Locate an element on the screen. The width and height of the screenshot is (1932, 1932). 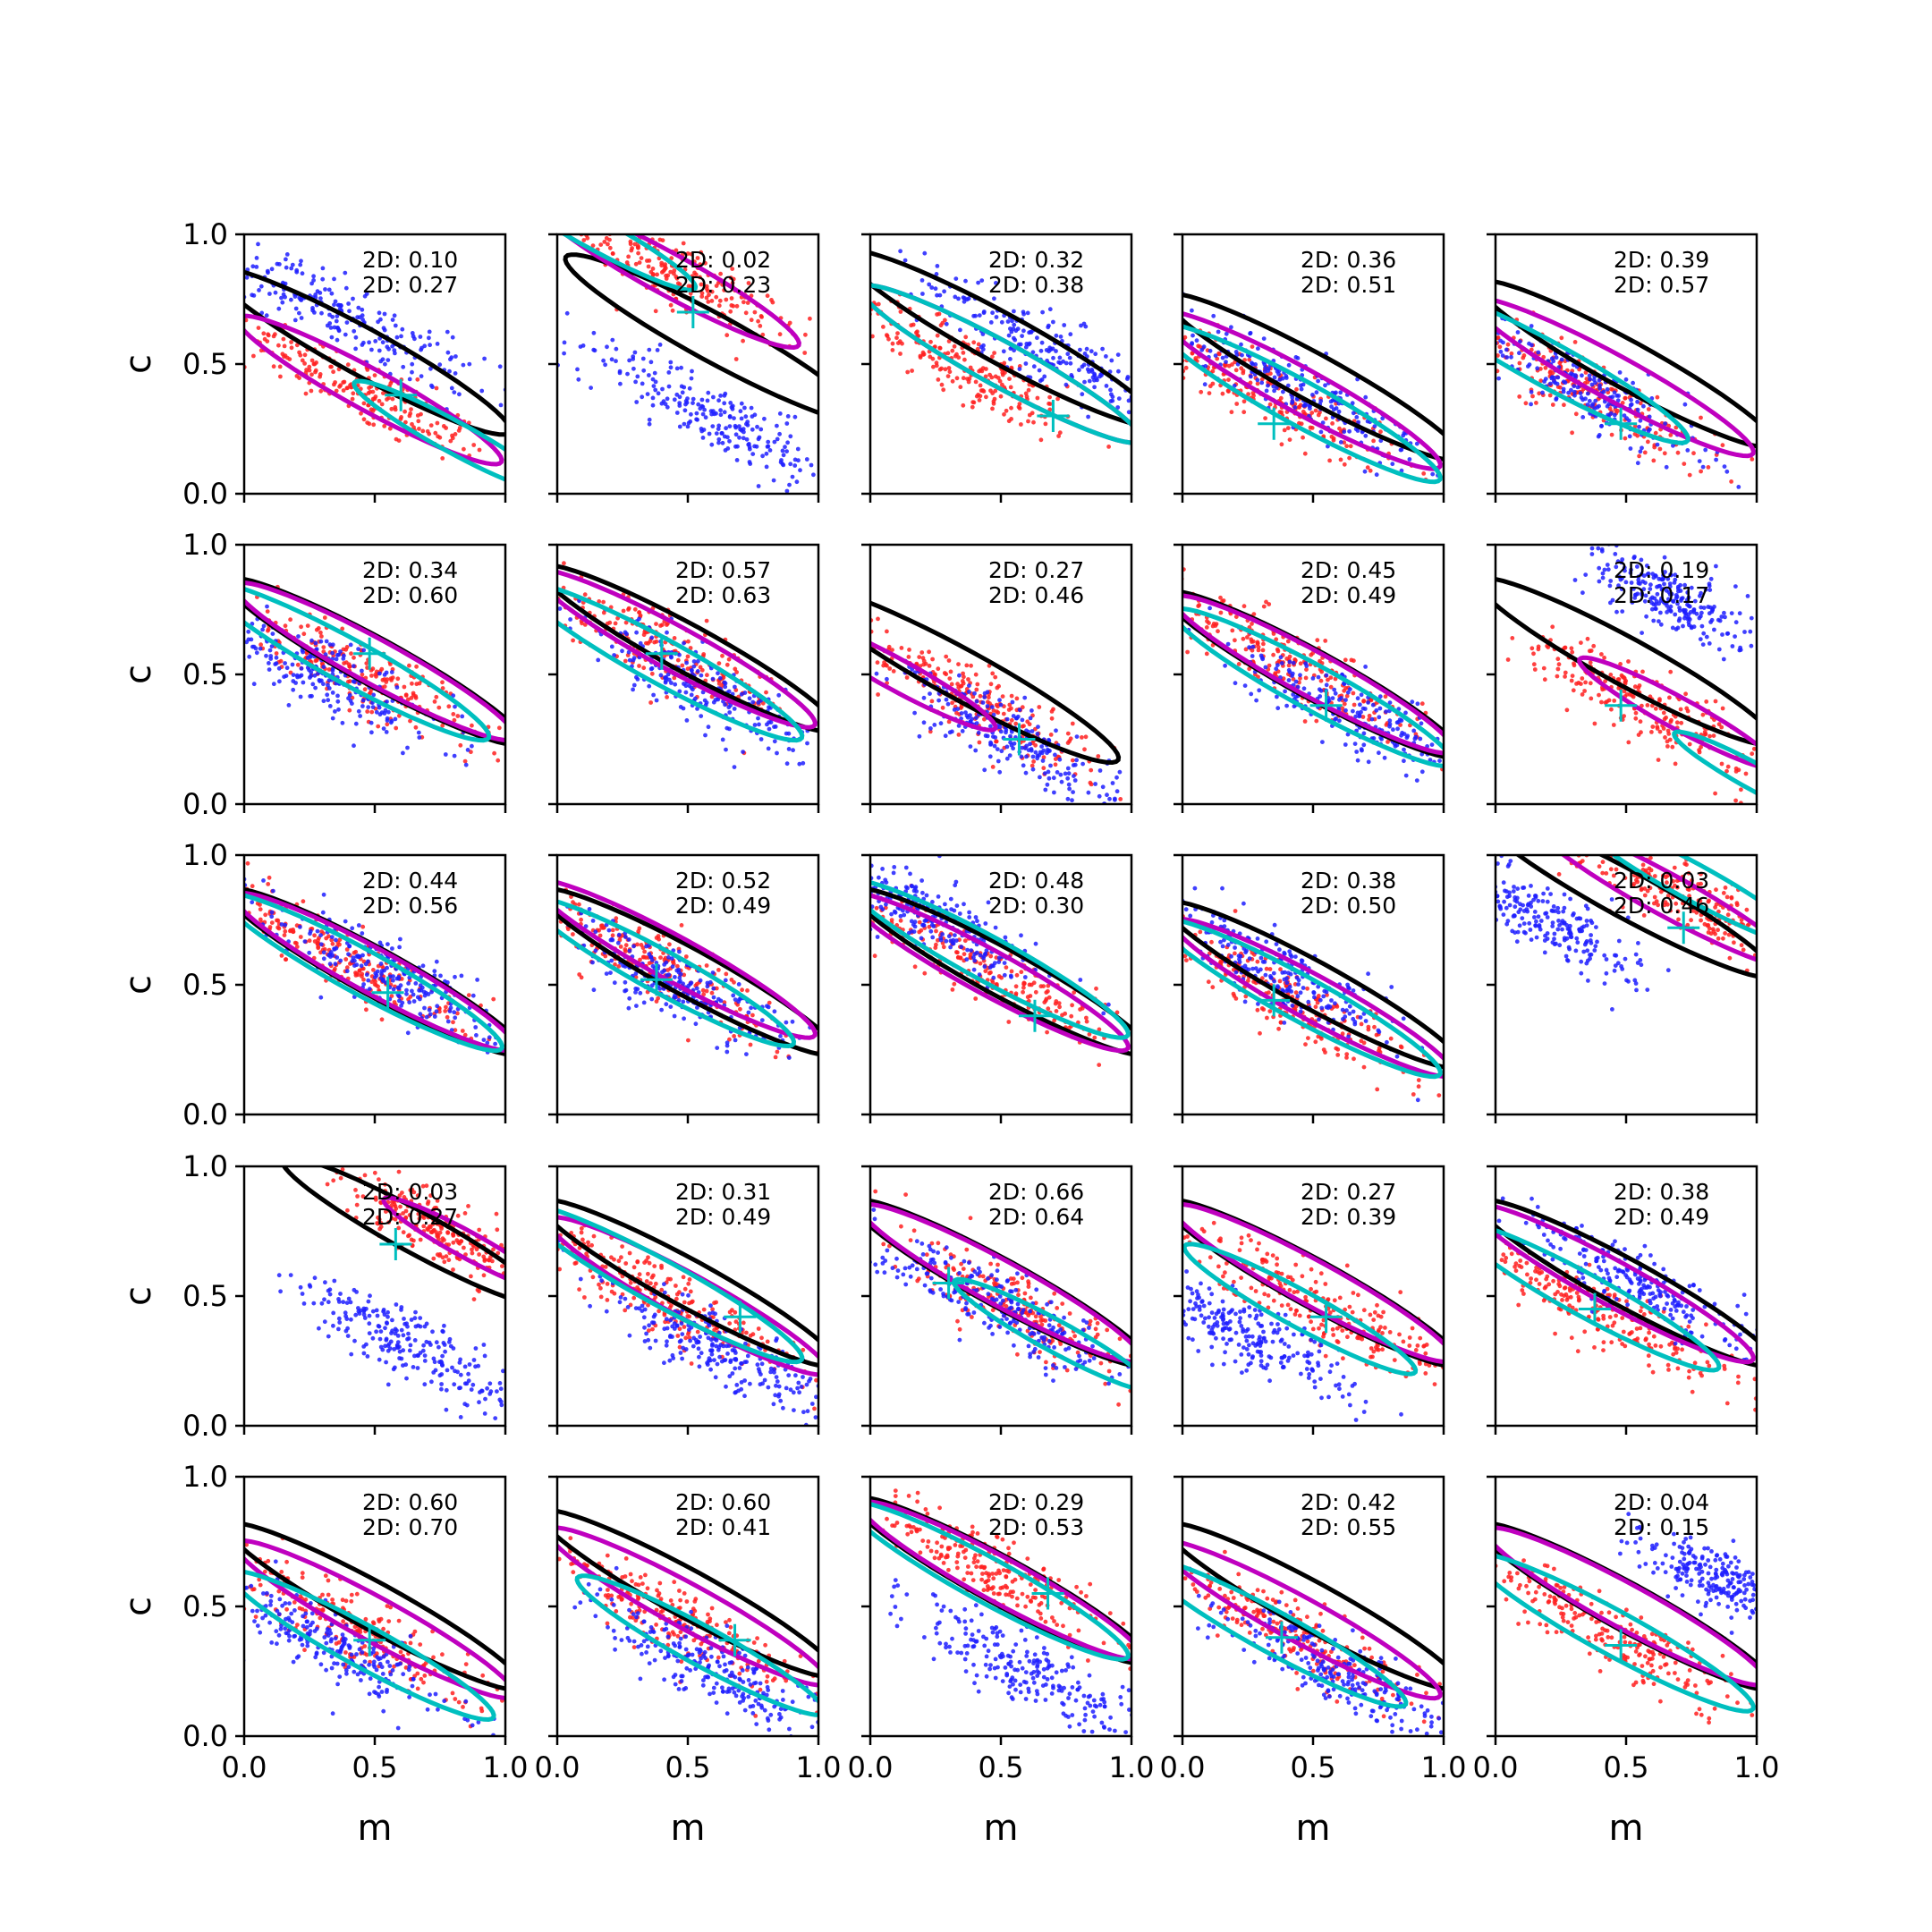
score-annotation: 2D: 0.57 is located at coordinates (1661, 285).